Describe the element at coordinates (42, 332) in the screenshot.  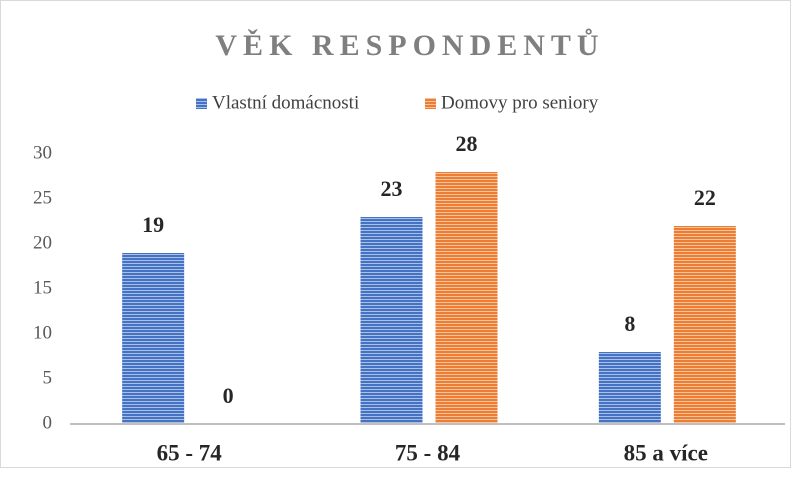
I see `y-tick-label: 10` at that location.